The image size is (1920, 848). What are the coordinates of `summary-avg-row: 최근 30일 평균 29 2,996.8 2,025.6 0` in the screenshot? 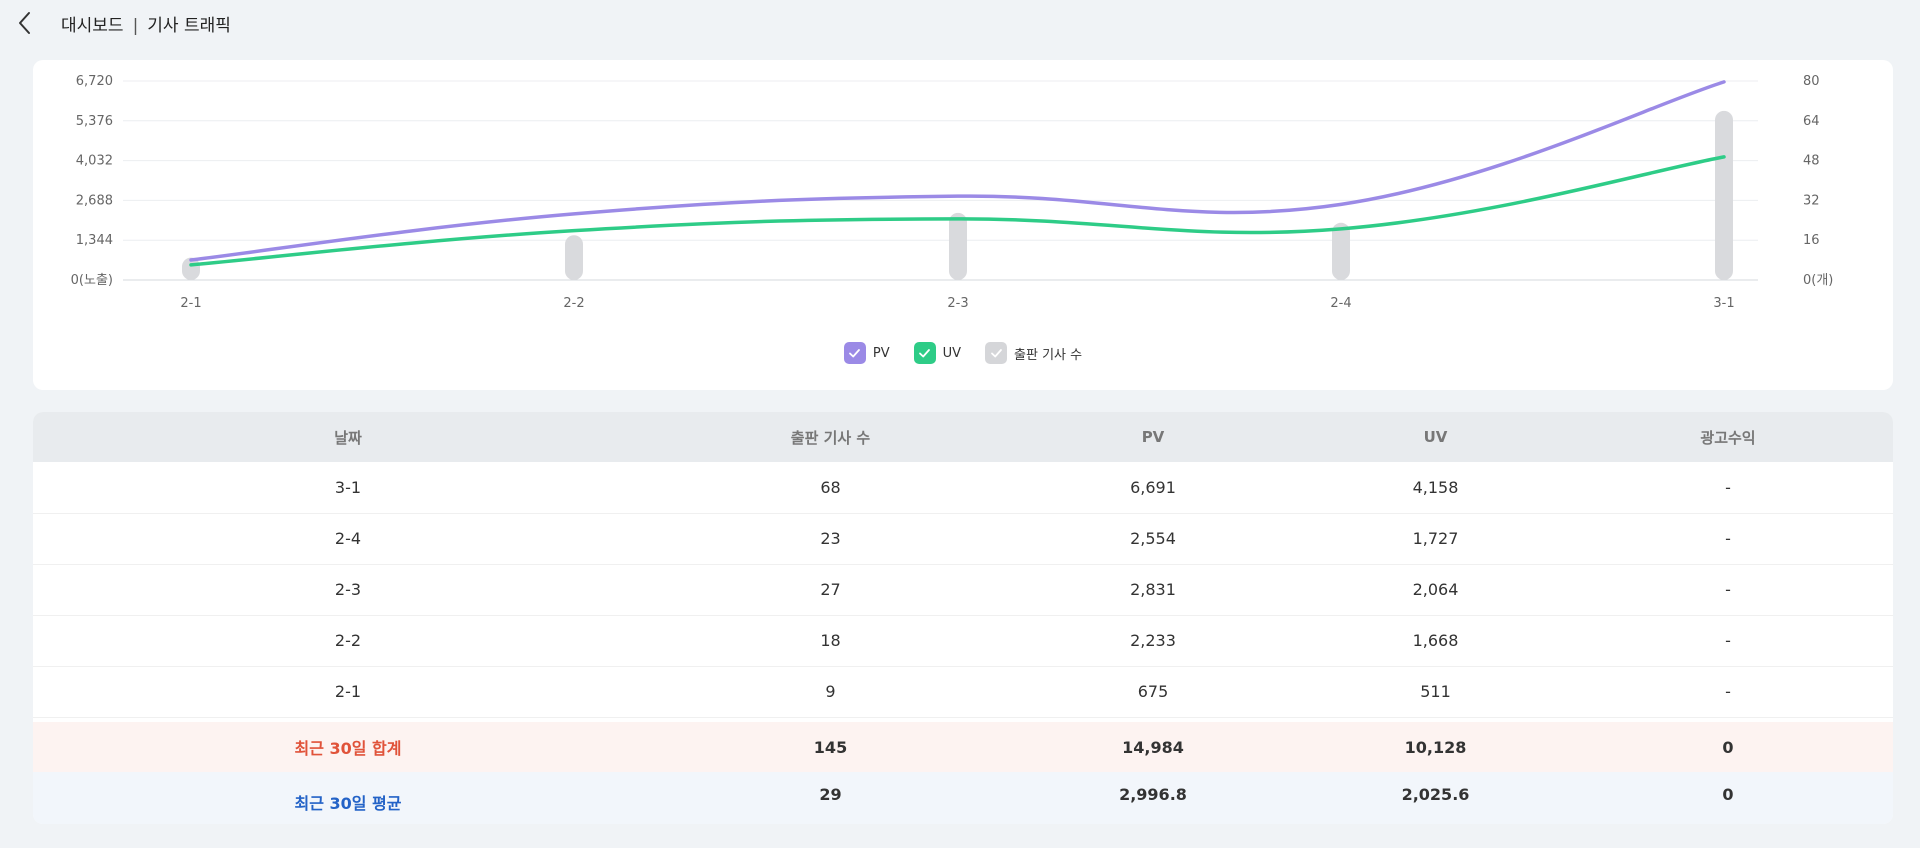 It's located at (963, 798).